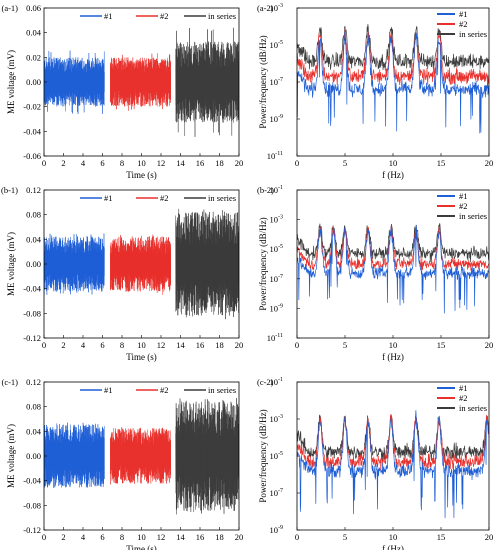 The image size is (496, 550). I want to click on y-tick-label: -0.12, so click(32, 530).